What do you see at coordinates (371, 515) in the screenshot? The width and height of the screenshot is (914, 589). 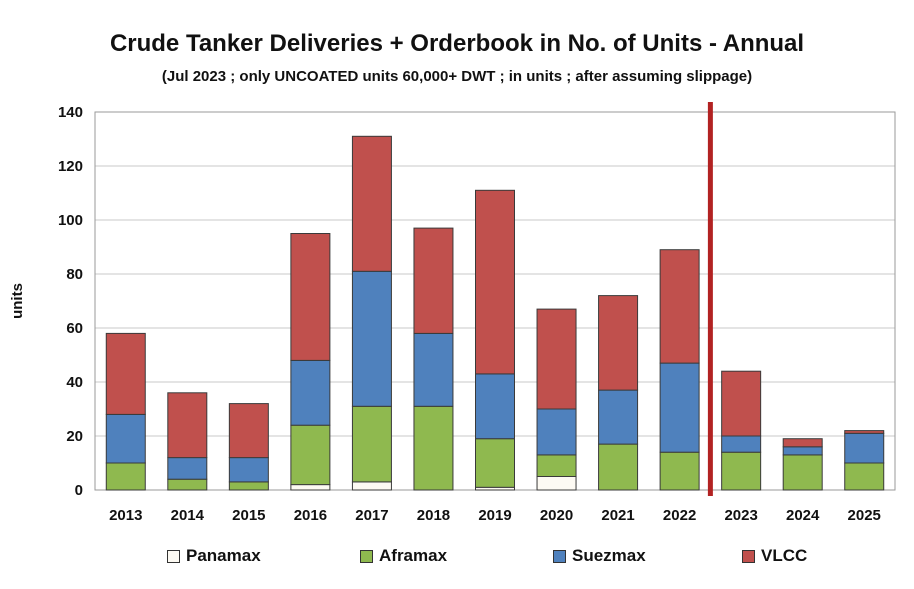 I see `x-tick-label: 2017` at bounding box center [371, 515].